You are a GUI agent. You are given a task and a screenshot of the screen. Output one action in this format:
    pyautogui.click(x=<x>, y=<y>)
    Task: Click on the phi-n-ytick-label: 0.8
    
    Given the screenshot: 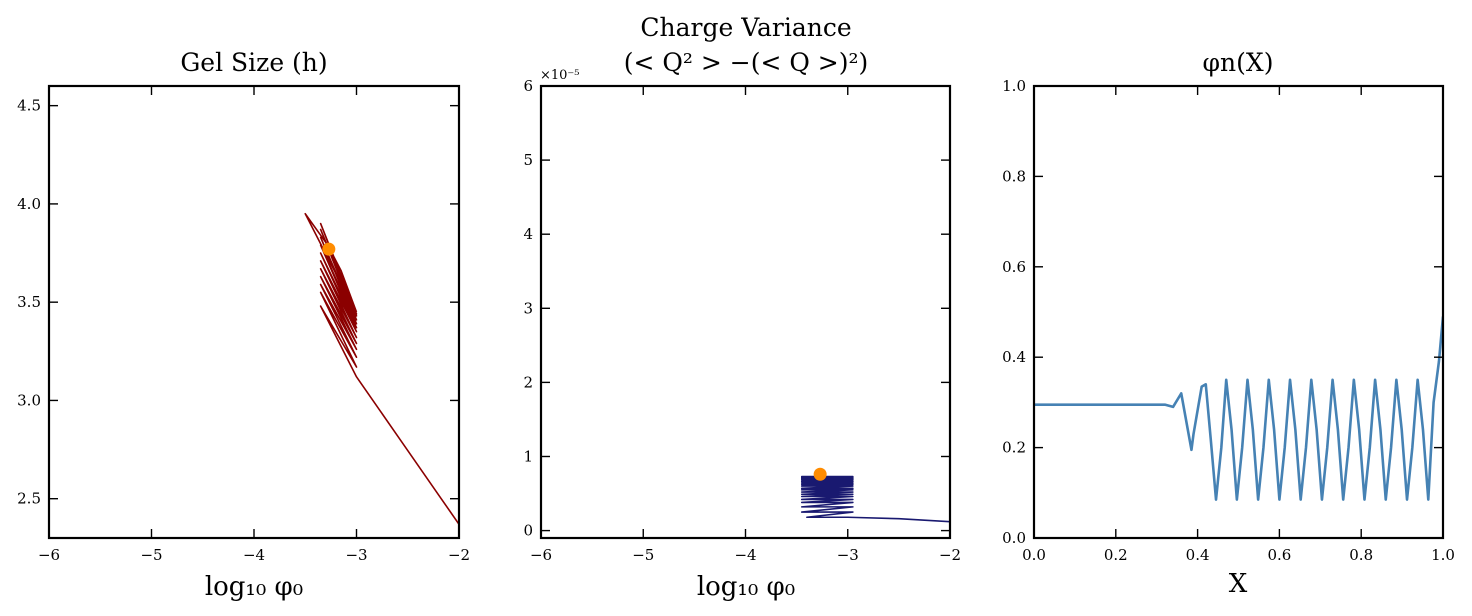 What is the action you would take?
    pyautogui.click(x=1014, y=176)
    